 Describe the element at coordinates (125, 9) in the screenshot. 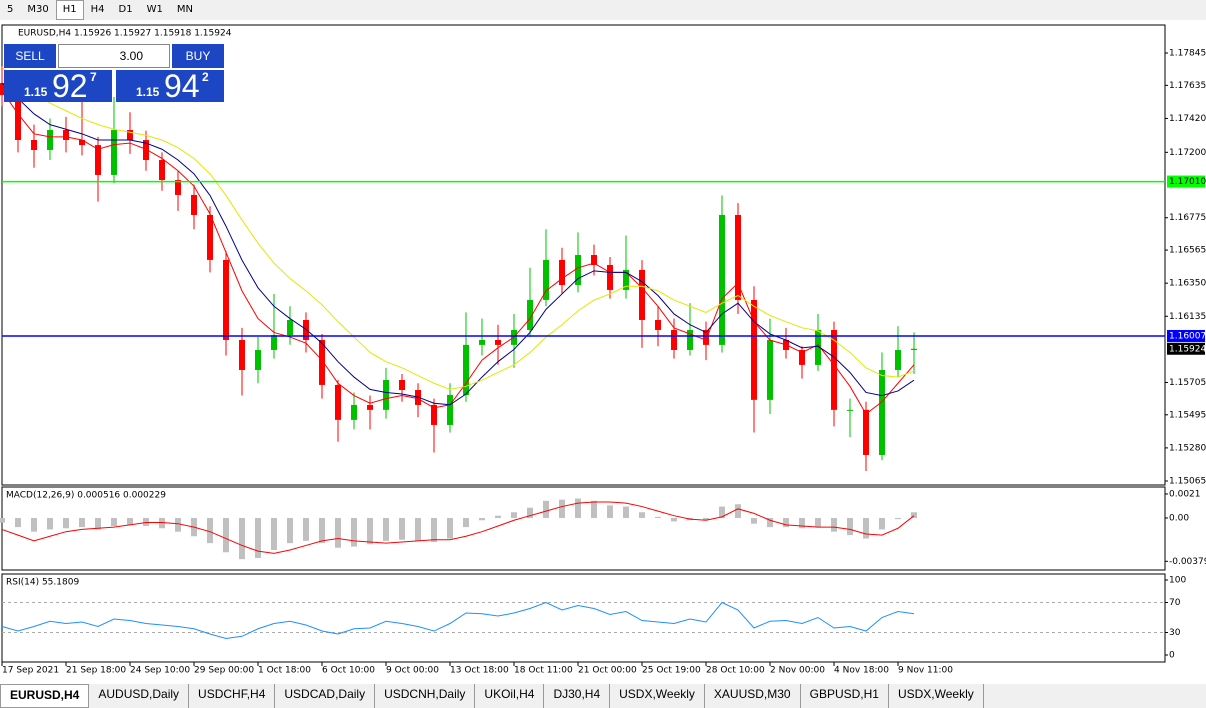

I see `timeframe-button: D1` at that location.